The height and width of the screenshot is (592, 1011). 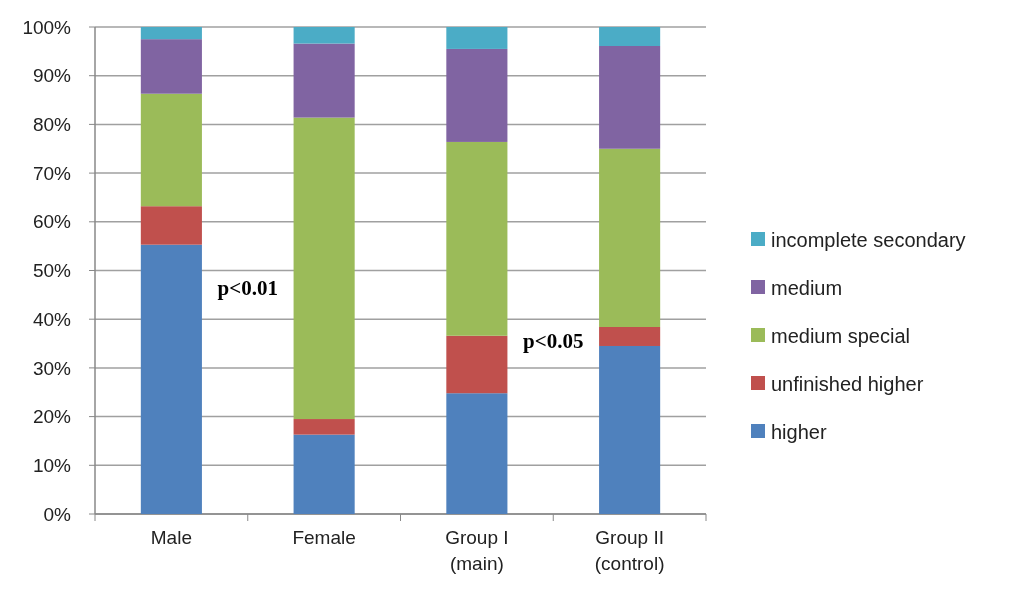 I want to click on legend-label: unfinished higher, so click(x=847, y=384).